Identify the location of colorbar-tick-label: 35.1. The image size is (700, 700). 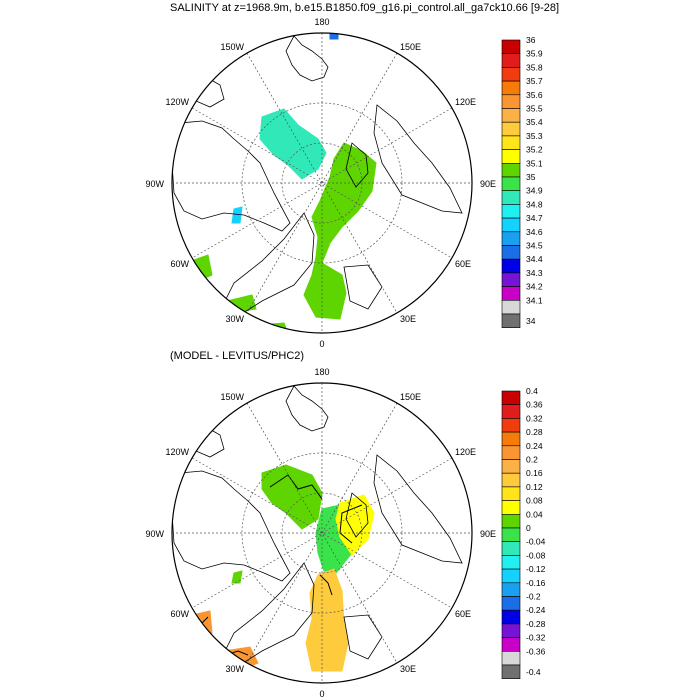
(534, 163).